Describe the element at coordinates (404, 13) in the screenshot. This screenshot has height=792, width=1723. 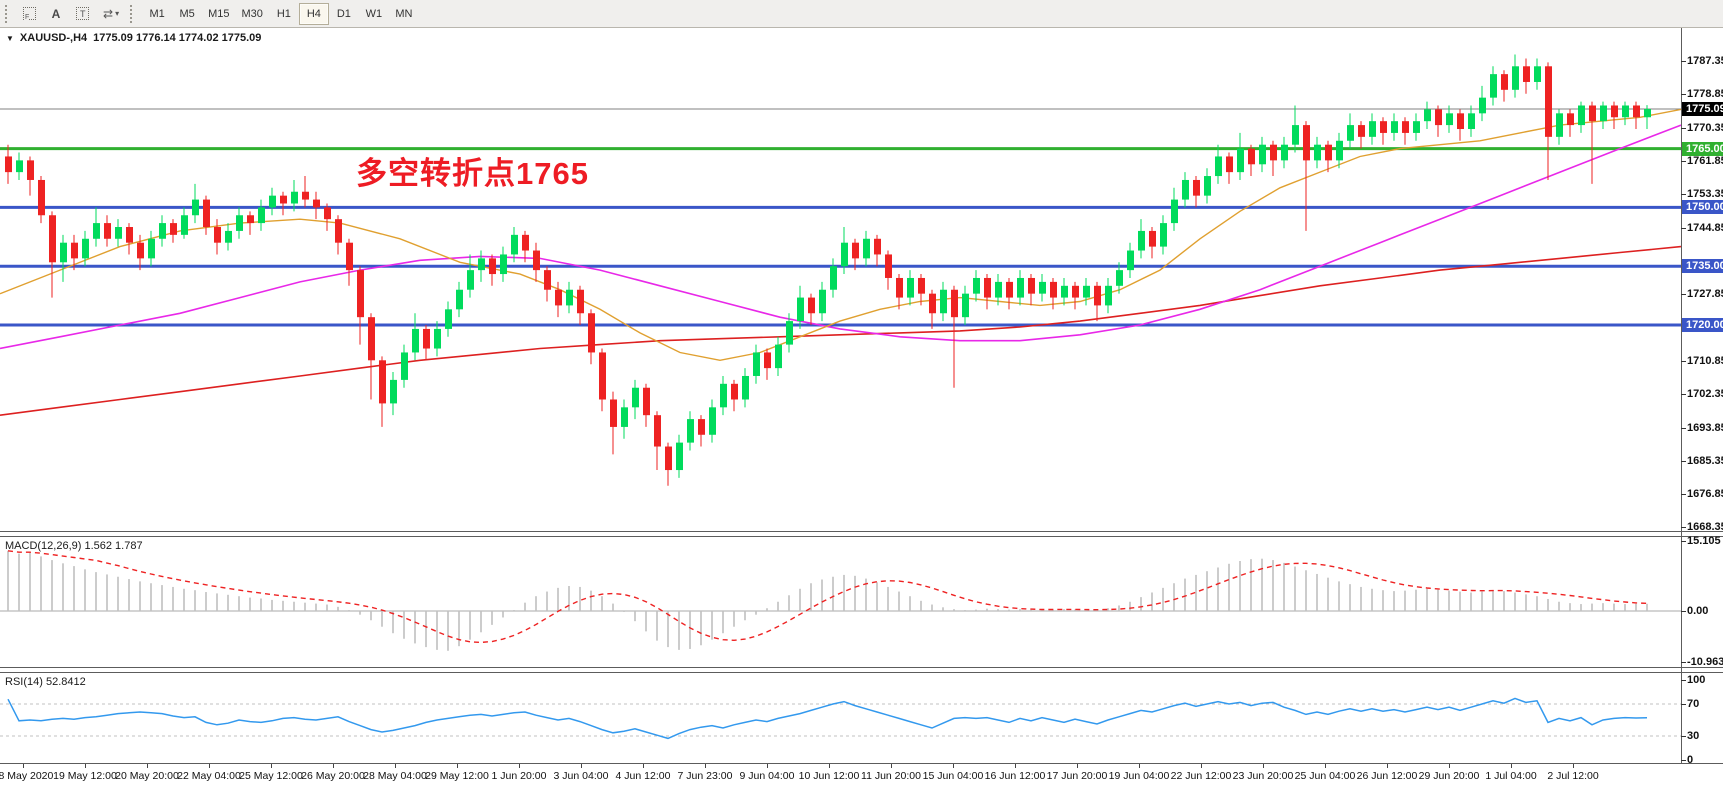
I see `timeframe-button-mn: MN` at that location.